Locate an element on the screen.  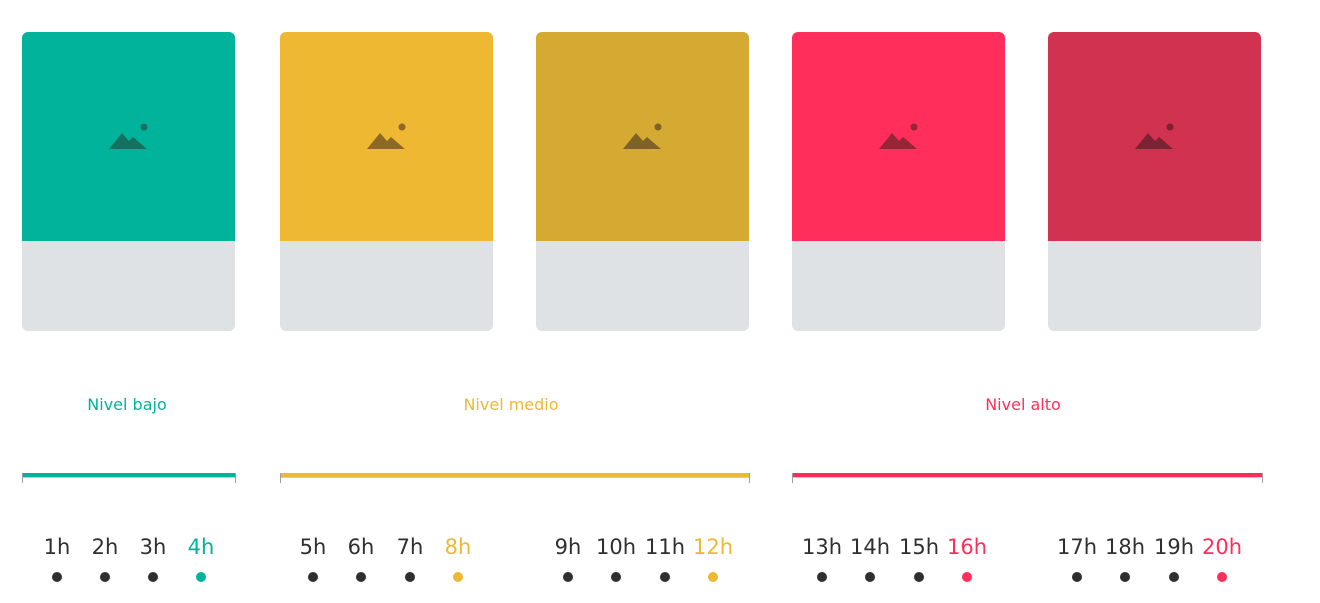
hour-label-13h: 13h is located at coordinates (822, 547).